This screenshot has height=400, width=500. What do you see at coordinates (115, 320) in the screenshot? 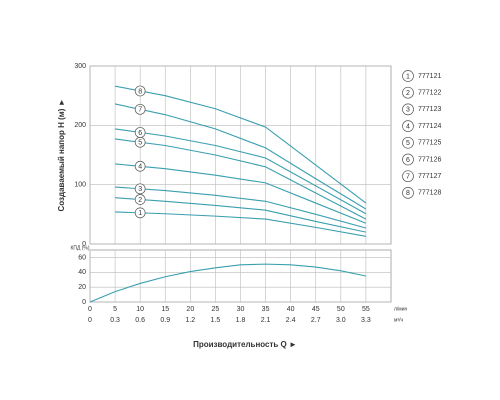
I see `x2-tick-label: 0.3` at bounding box center [115, 320].